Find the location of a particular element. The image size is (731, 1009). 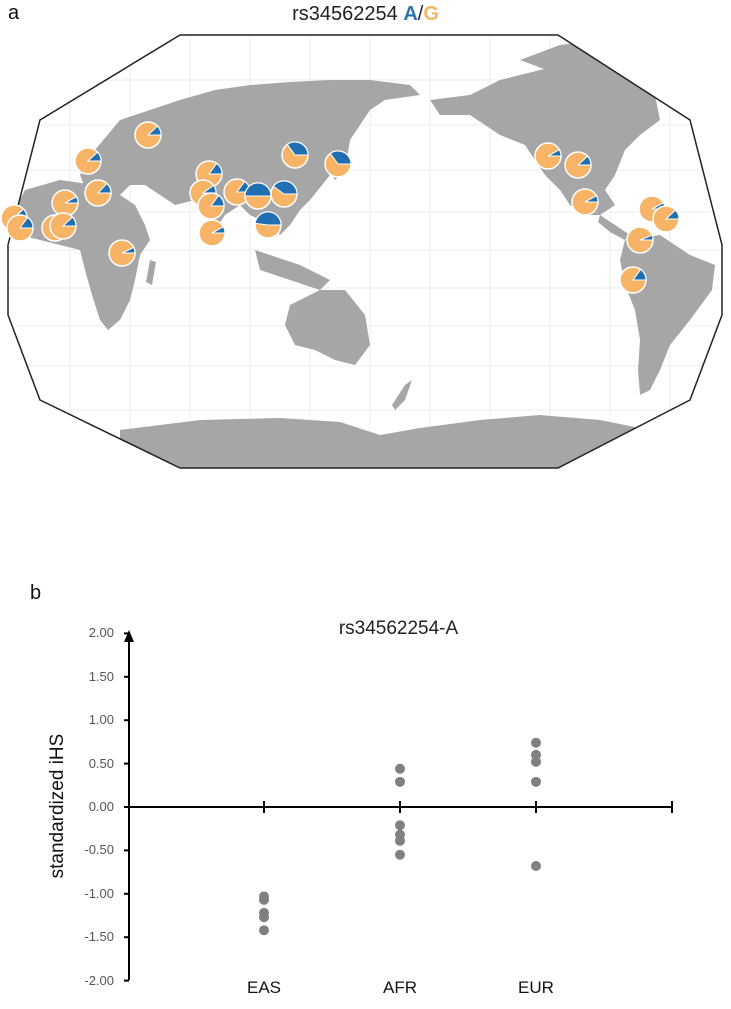

y-tick-label: 1.00 is located at coordinates (101, 720).